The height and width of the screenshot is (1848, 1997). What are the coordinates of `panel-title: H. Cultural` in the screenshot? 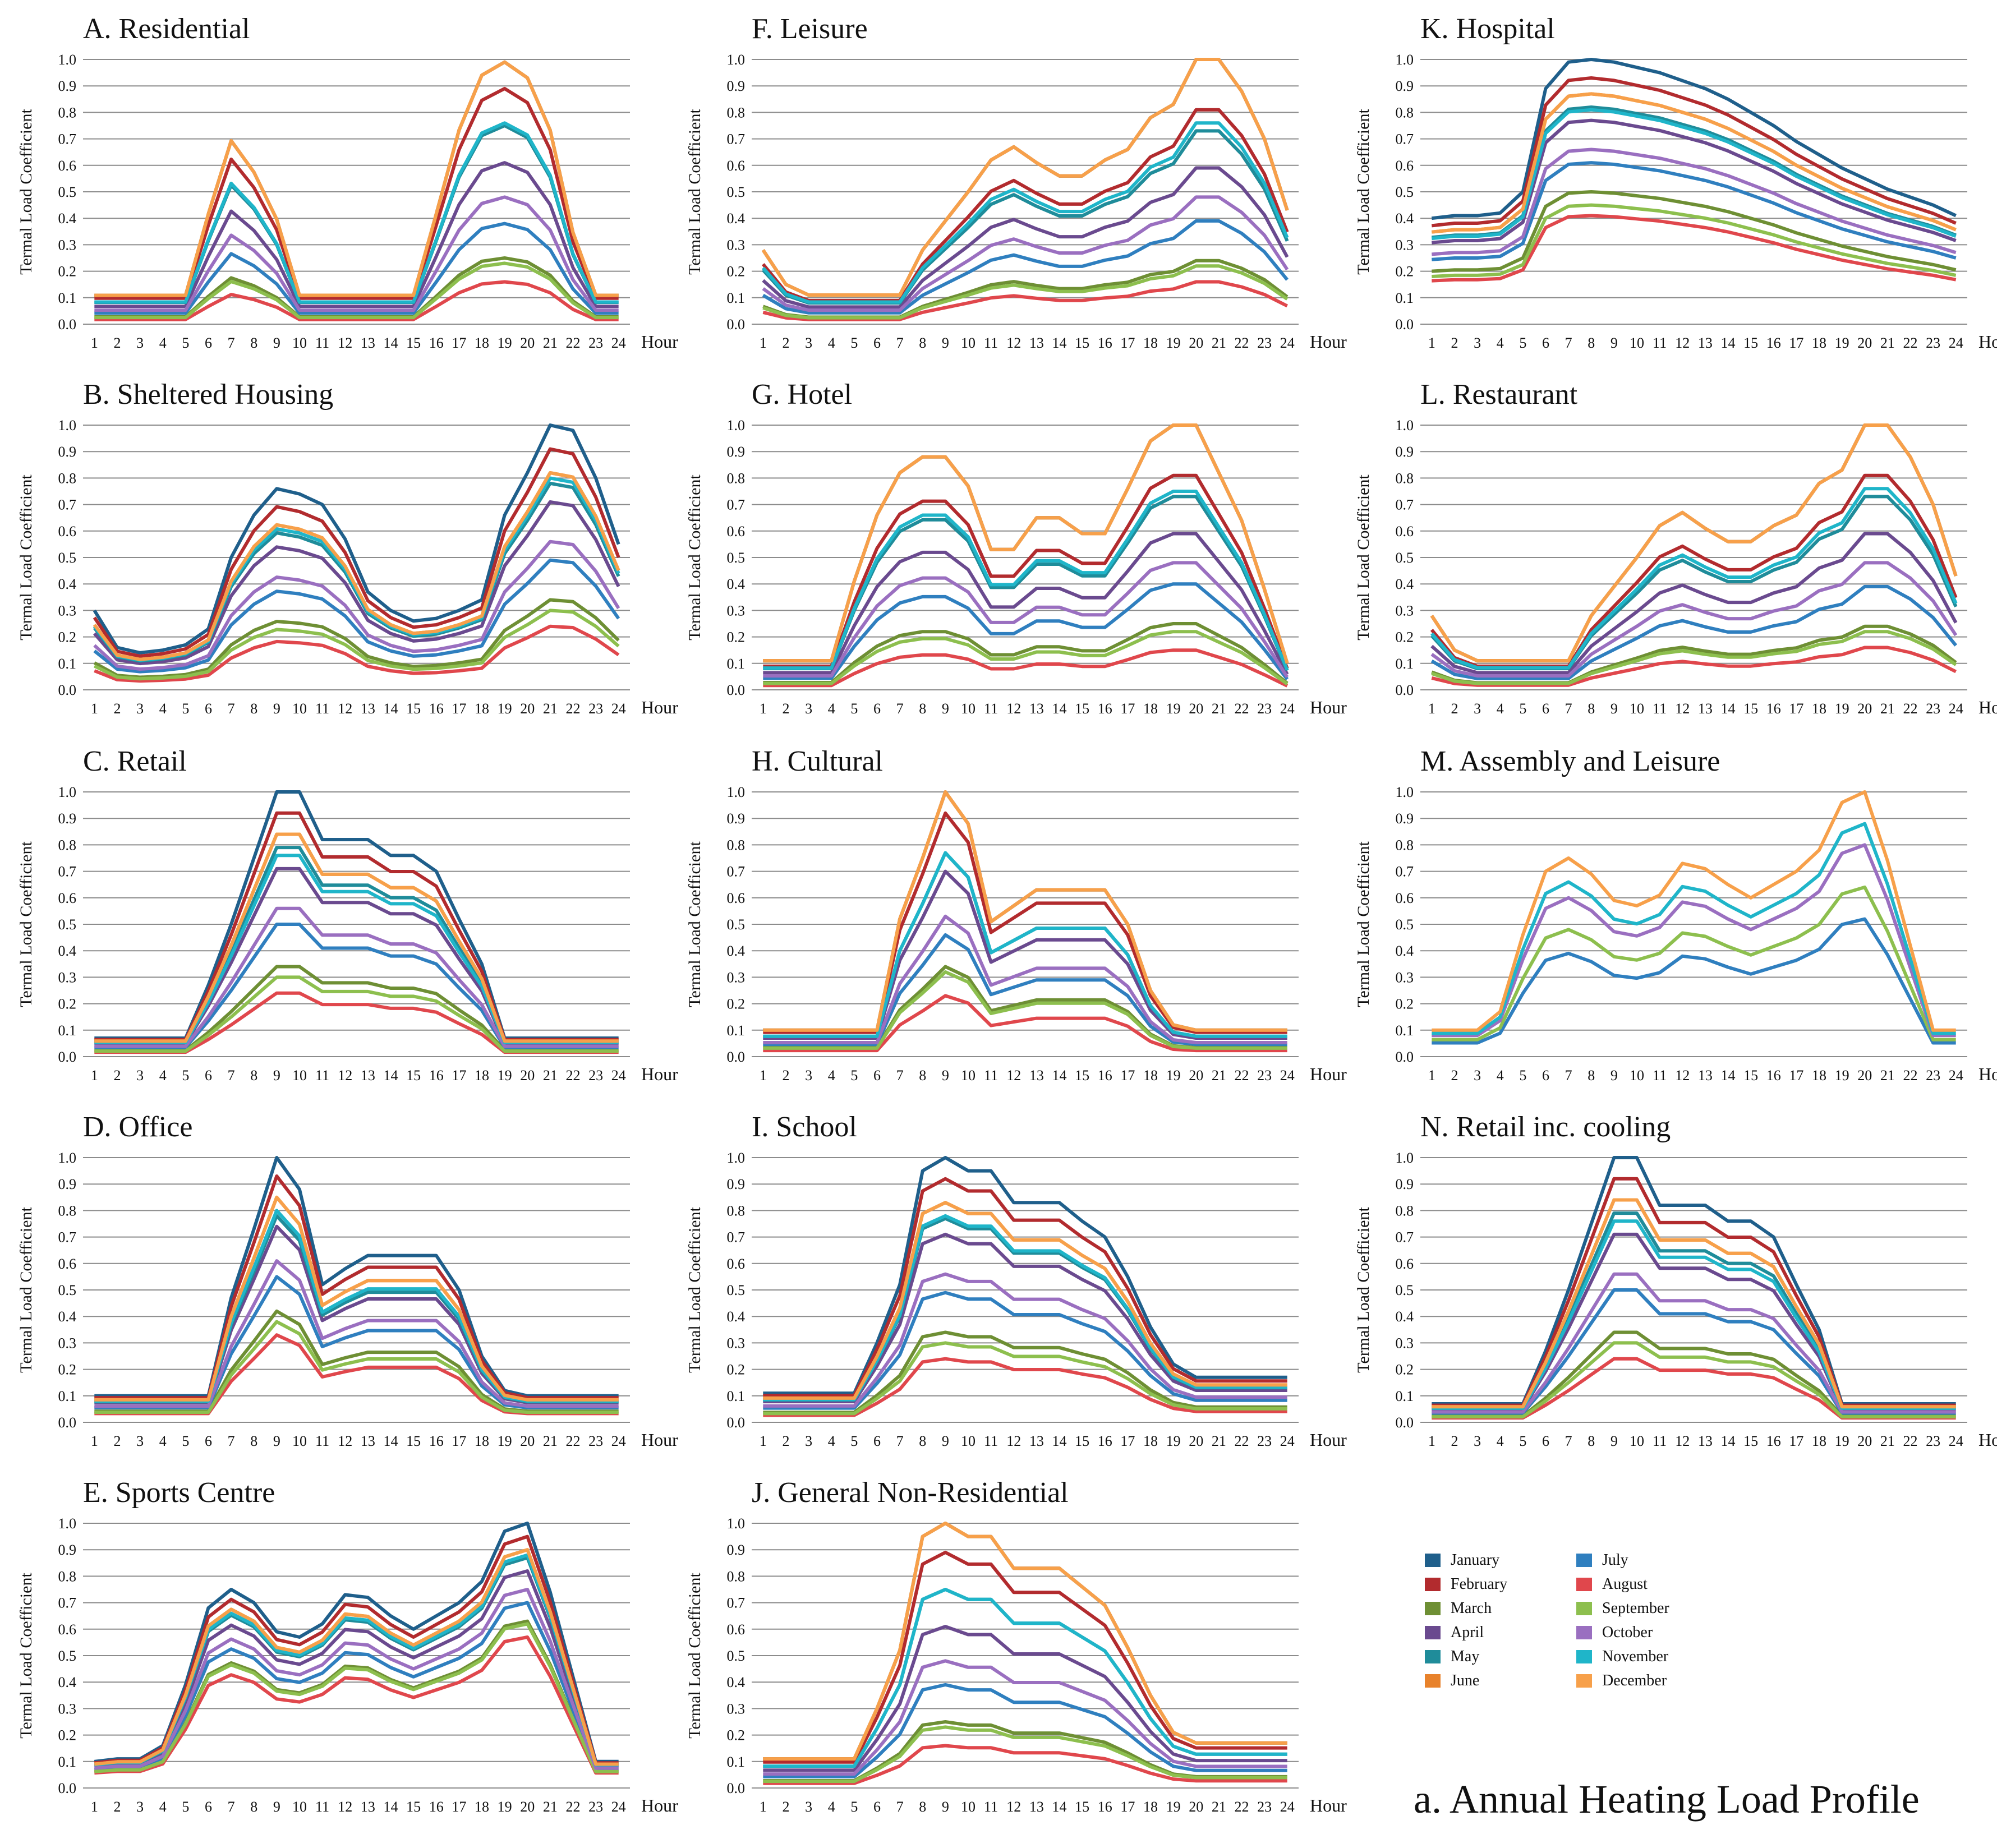 It's located at (817, 761).